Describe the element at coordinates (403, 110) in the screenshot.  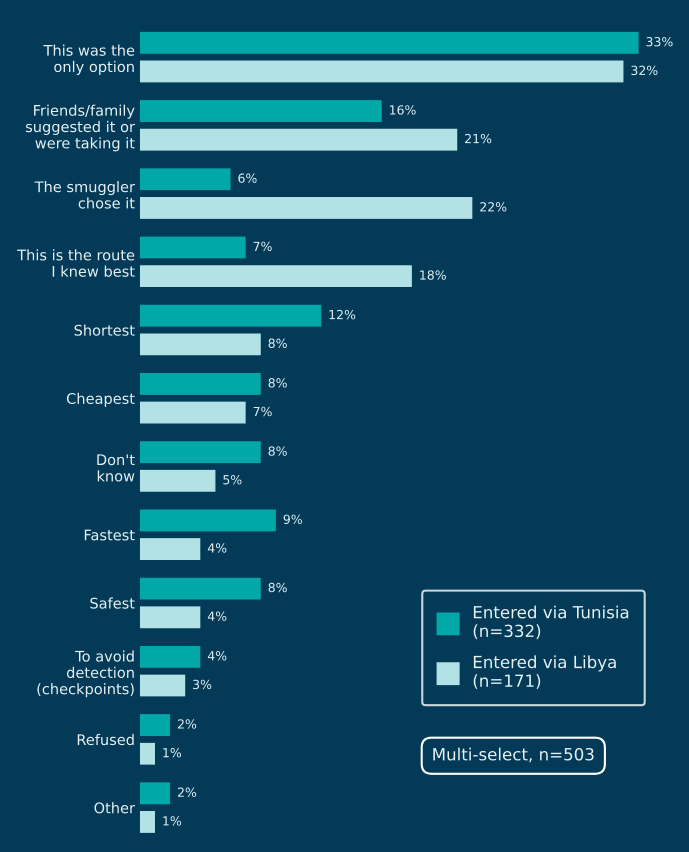
I see `data-label: 16%` at that location.